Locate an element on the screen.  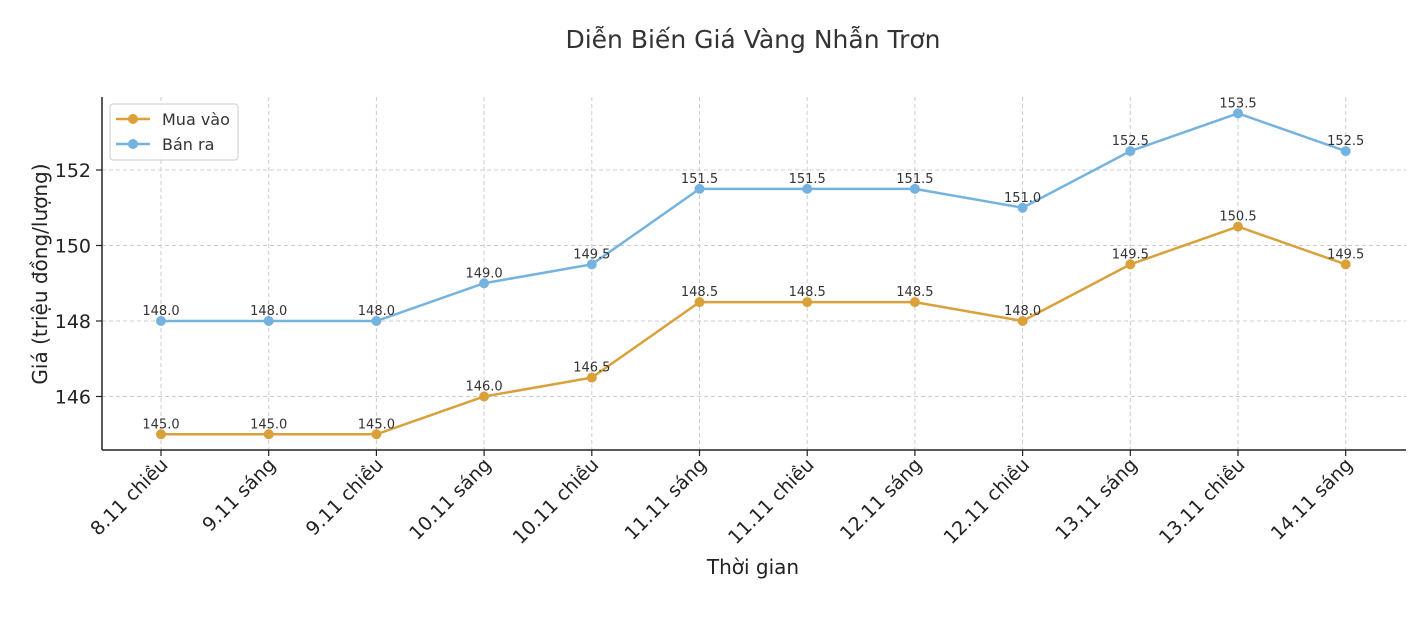
y-tick-label: 148 is located at coordinates (73, 322).